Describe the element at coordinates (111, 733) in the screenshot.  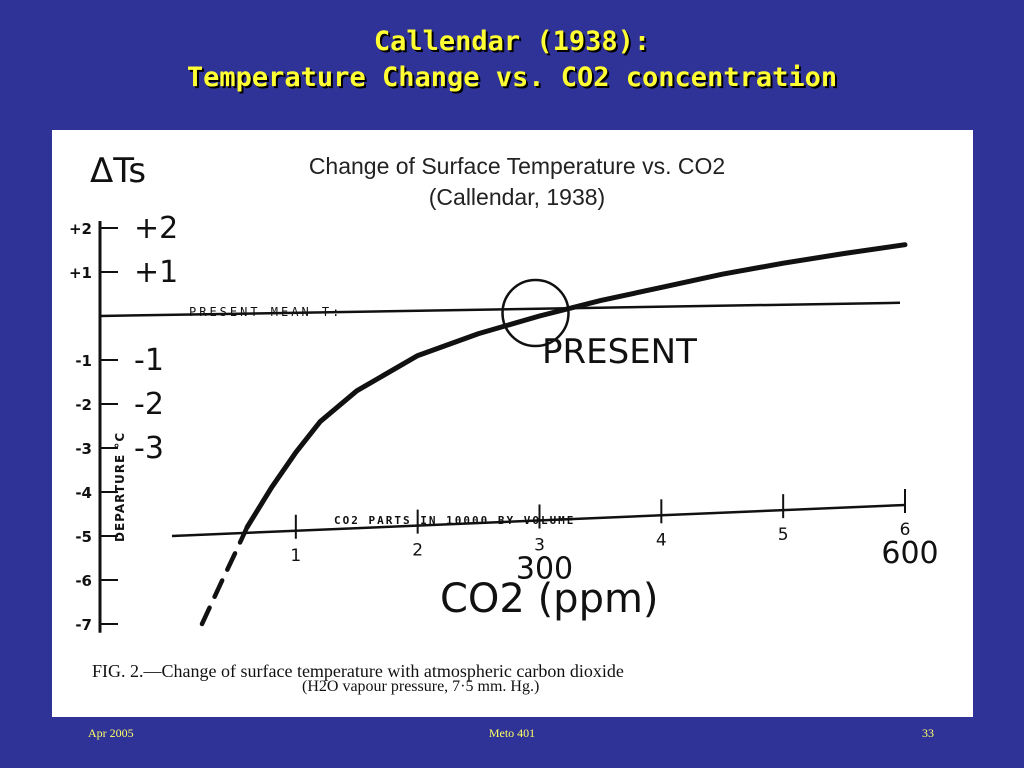
I see `footer-date: Apr 2005` at that location.